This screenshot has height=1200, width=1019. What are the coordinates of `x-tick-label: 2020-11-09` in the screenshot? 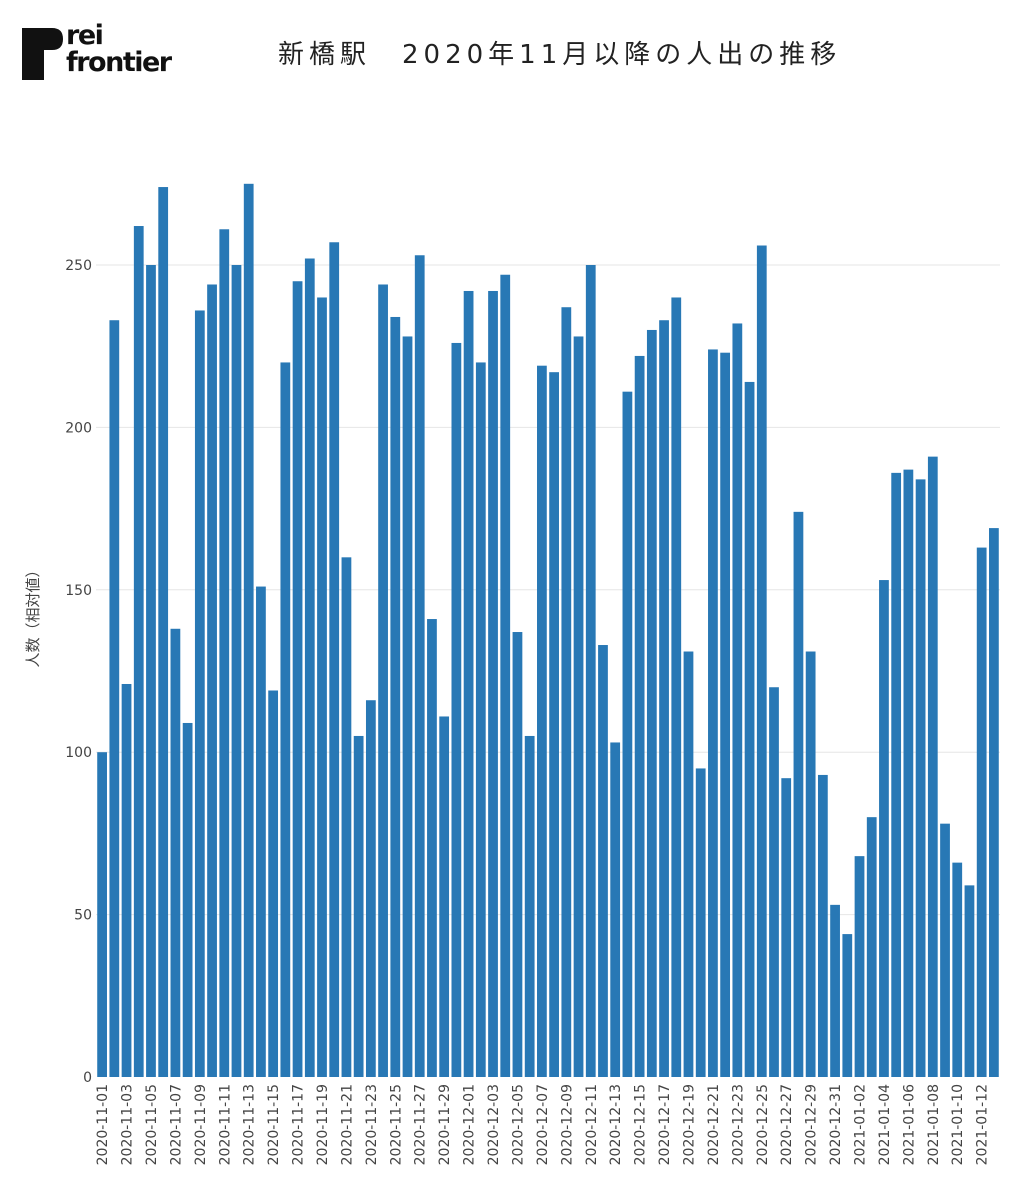 It's located at (201, 1124).